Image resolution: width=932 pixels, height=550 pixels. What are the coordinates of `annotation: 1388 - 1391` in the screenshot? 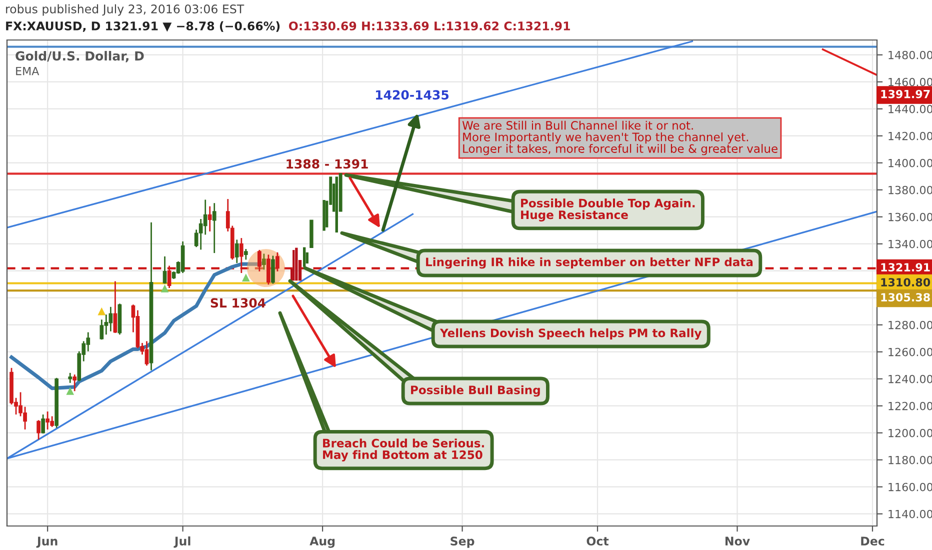 It's located at (327, 164).